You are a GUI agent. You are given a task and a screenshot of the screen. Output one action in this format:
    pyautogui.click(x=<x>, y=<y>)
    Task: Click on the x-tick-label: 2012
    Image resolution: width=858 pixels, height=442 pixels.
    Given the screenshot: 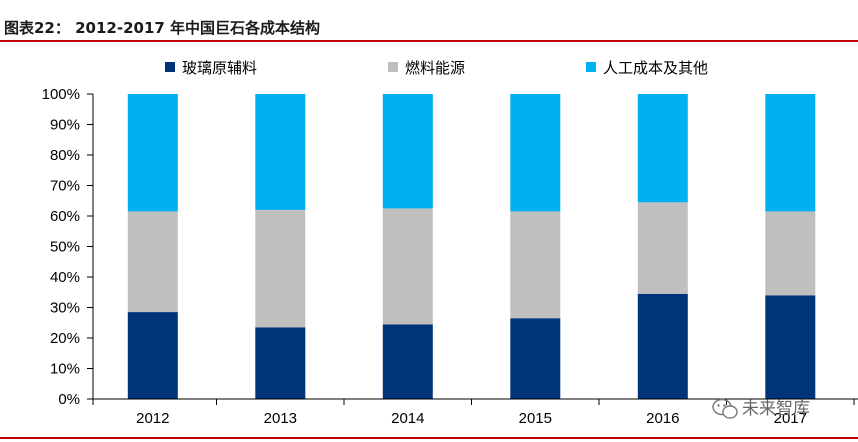 What is the action you would take?
    pyautogui.click(x=152, y=418)
    